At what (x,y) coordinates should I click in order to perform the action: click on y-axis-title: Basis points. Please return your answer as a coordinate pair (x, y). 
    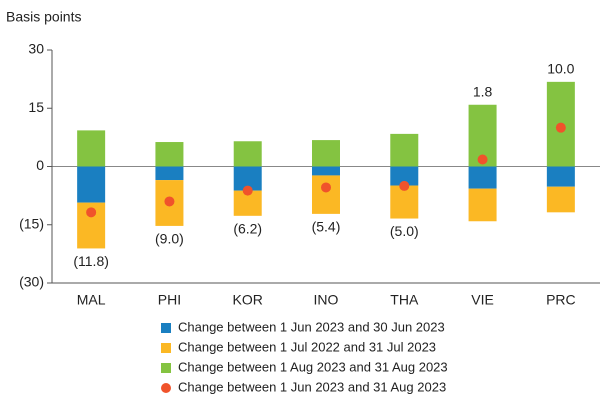
    Looking at the image, I should click on (43, 17).